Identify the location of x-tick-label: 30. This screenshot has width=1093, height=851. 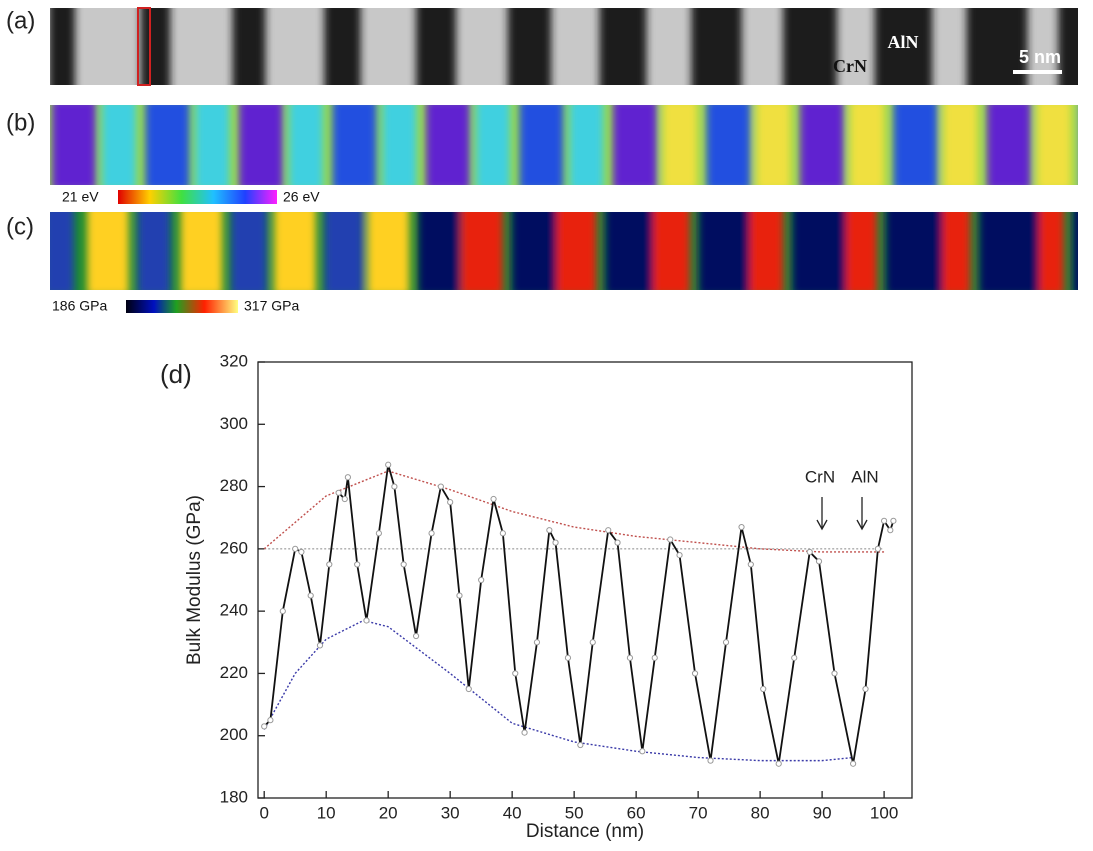
(450, 812).